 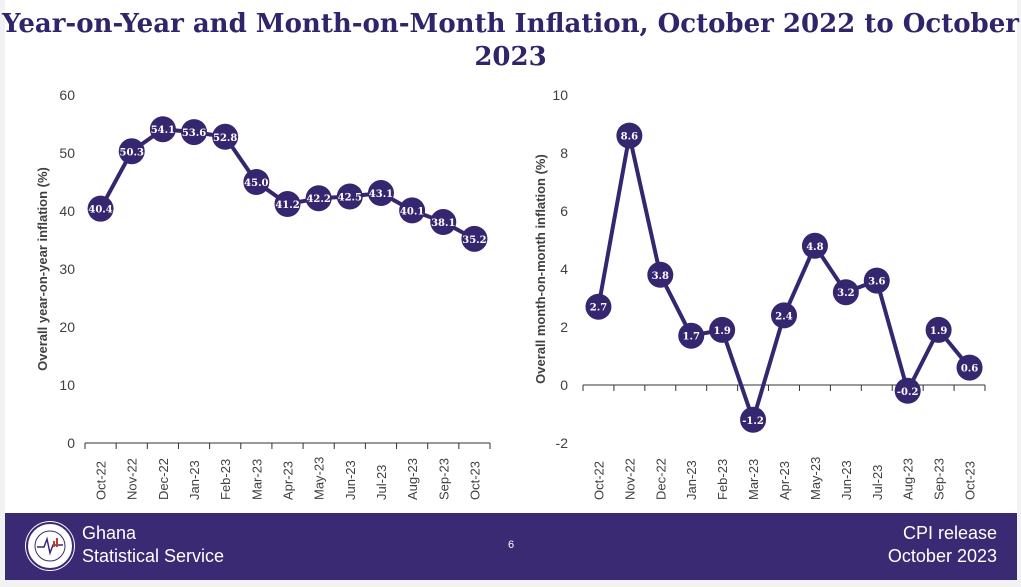 I want to click on y-tick-label: 2, so click(x=564, y=327).